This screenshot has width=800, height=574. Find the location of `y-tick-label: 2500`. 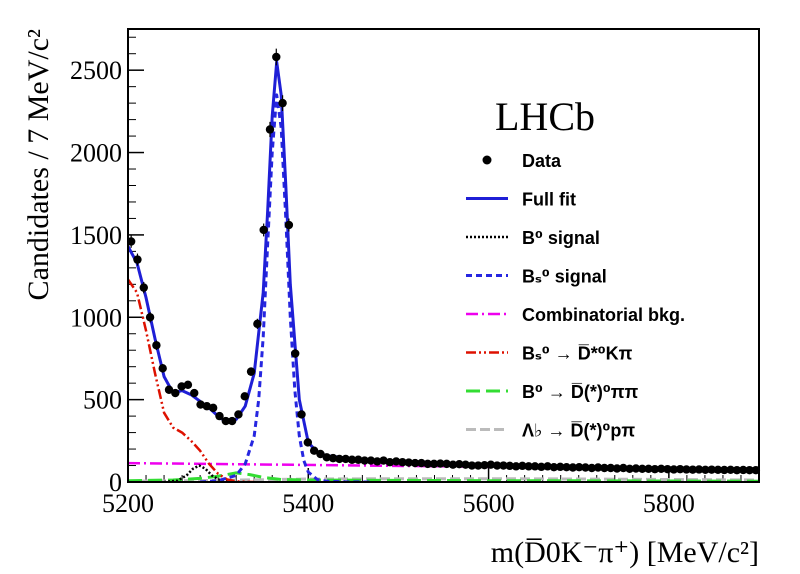

y-tick-label: 2500 is located at coordinates (96, 70).